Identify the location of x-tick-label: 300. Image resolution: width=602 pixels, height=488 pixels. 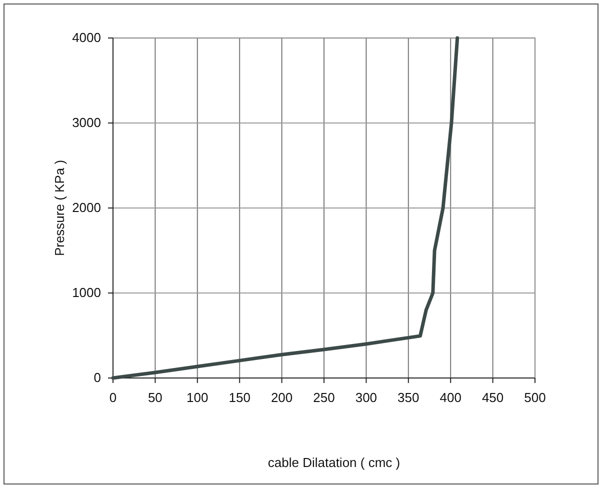
(366, 397).